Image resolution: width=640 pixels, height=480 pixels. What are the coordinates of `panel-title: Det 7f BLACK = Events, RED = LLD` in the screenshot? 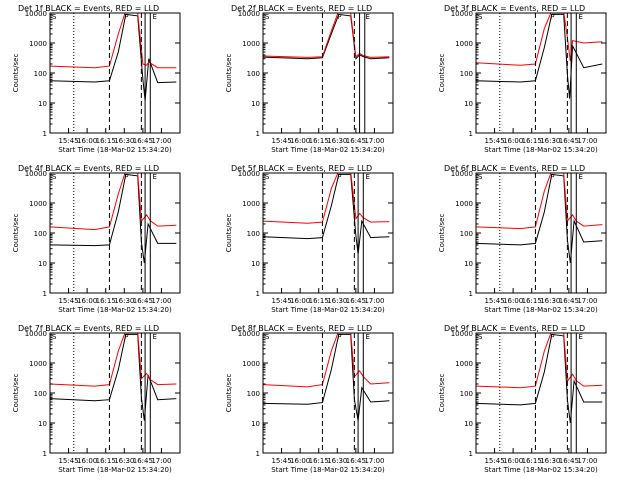 It's located at (88, 328).